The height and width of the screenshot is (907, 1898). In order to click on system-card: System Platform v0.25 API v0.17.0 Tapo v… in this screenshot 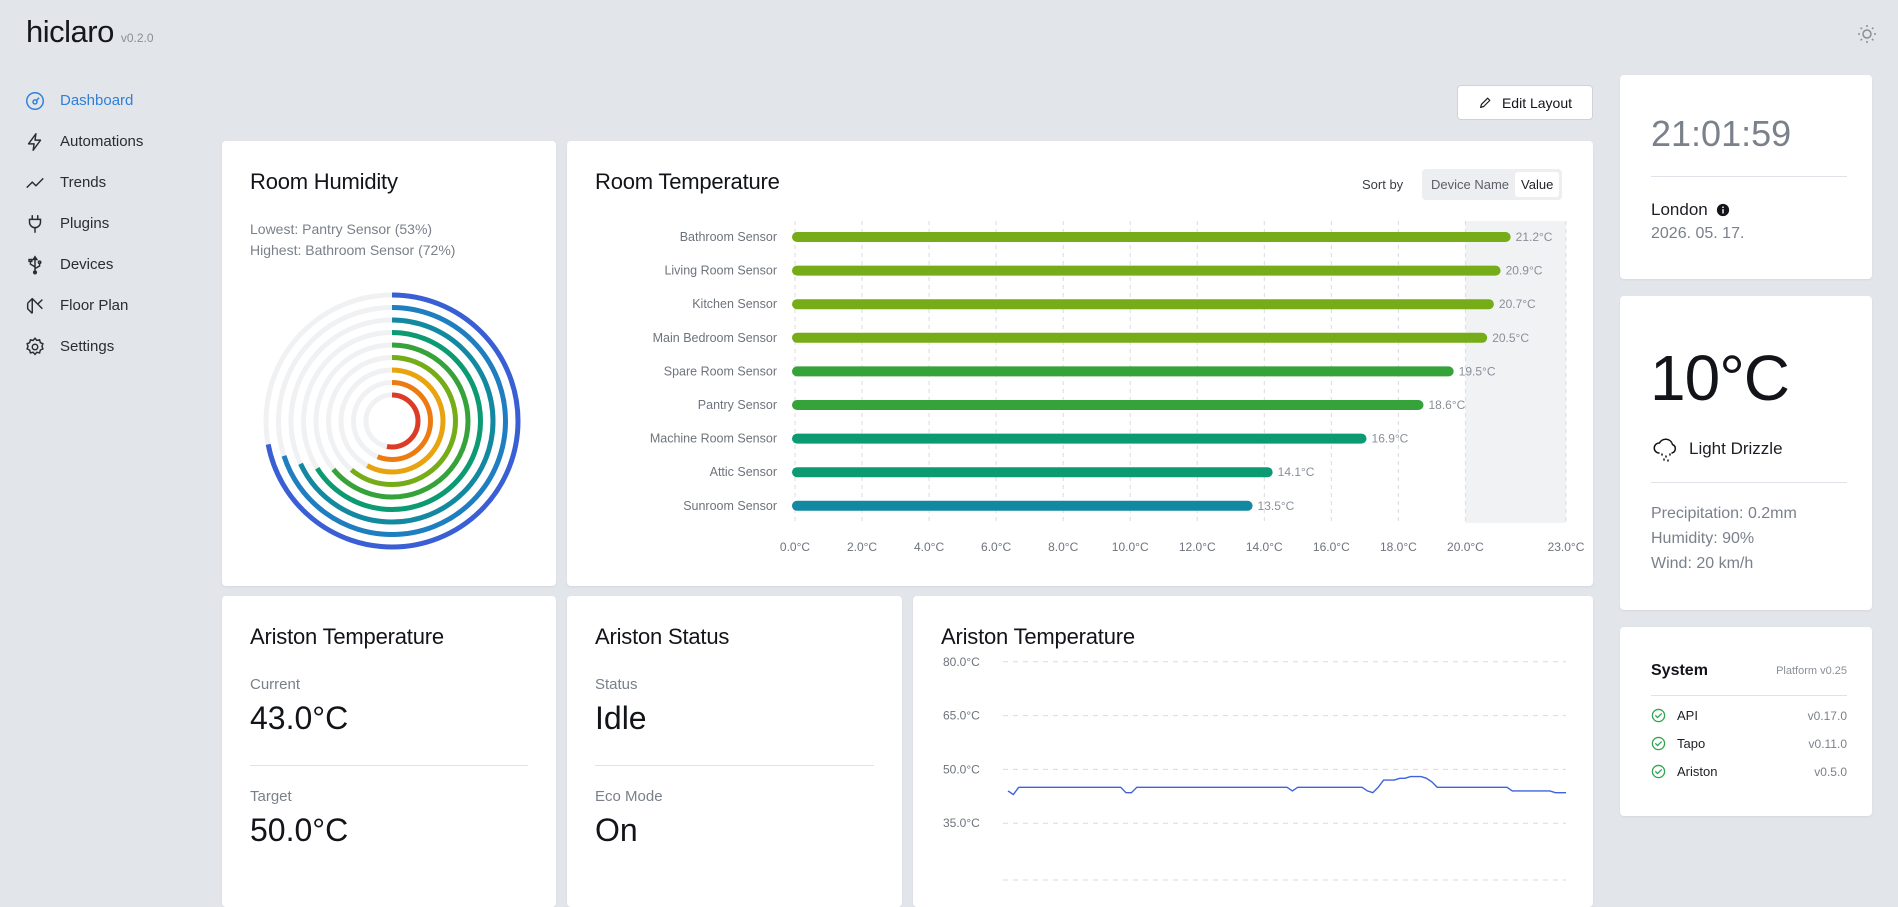, I will do `click(1746, 721)`.